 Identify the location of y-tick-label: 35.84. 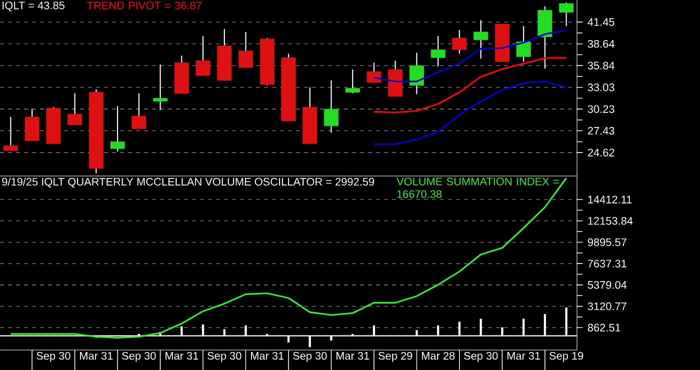
(601, 66).